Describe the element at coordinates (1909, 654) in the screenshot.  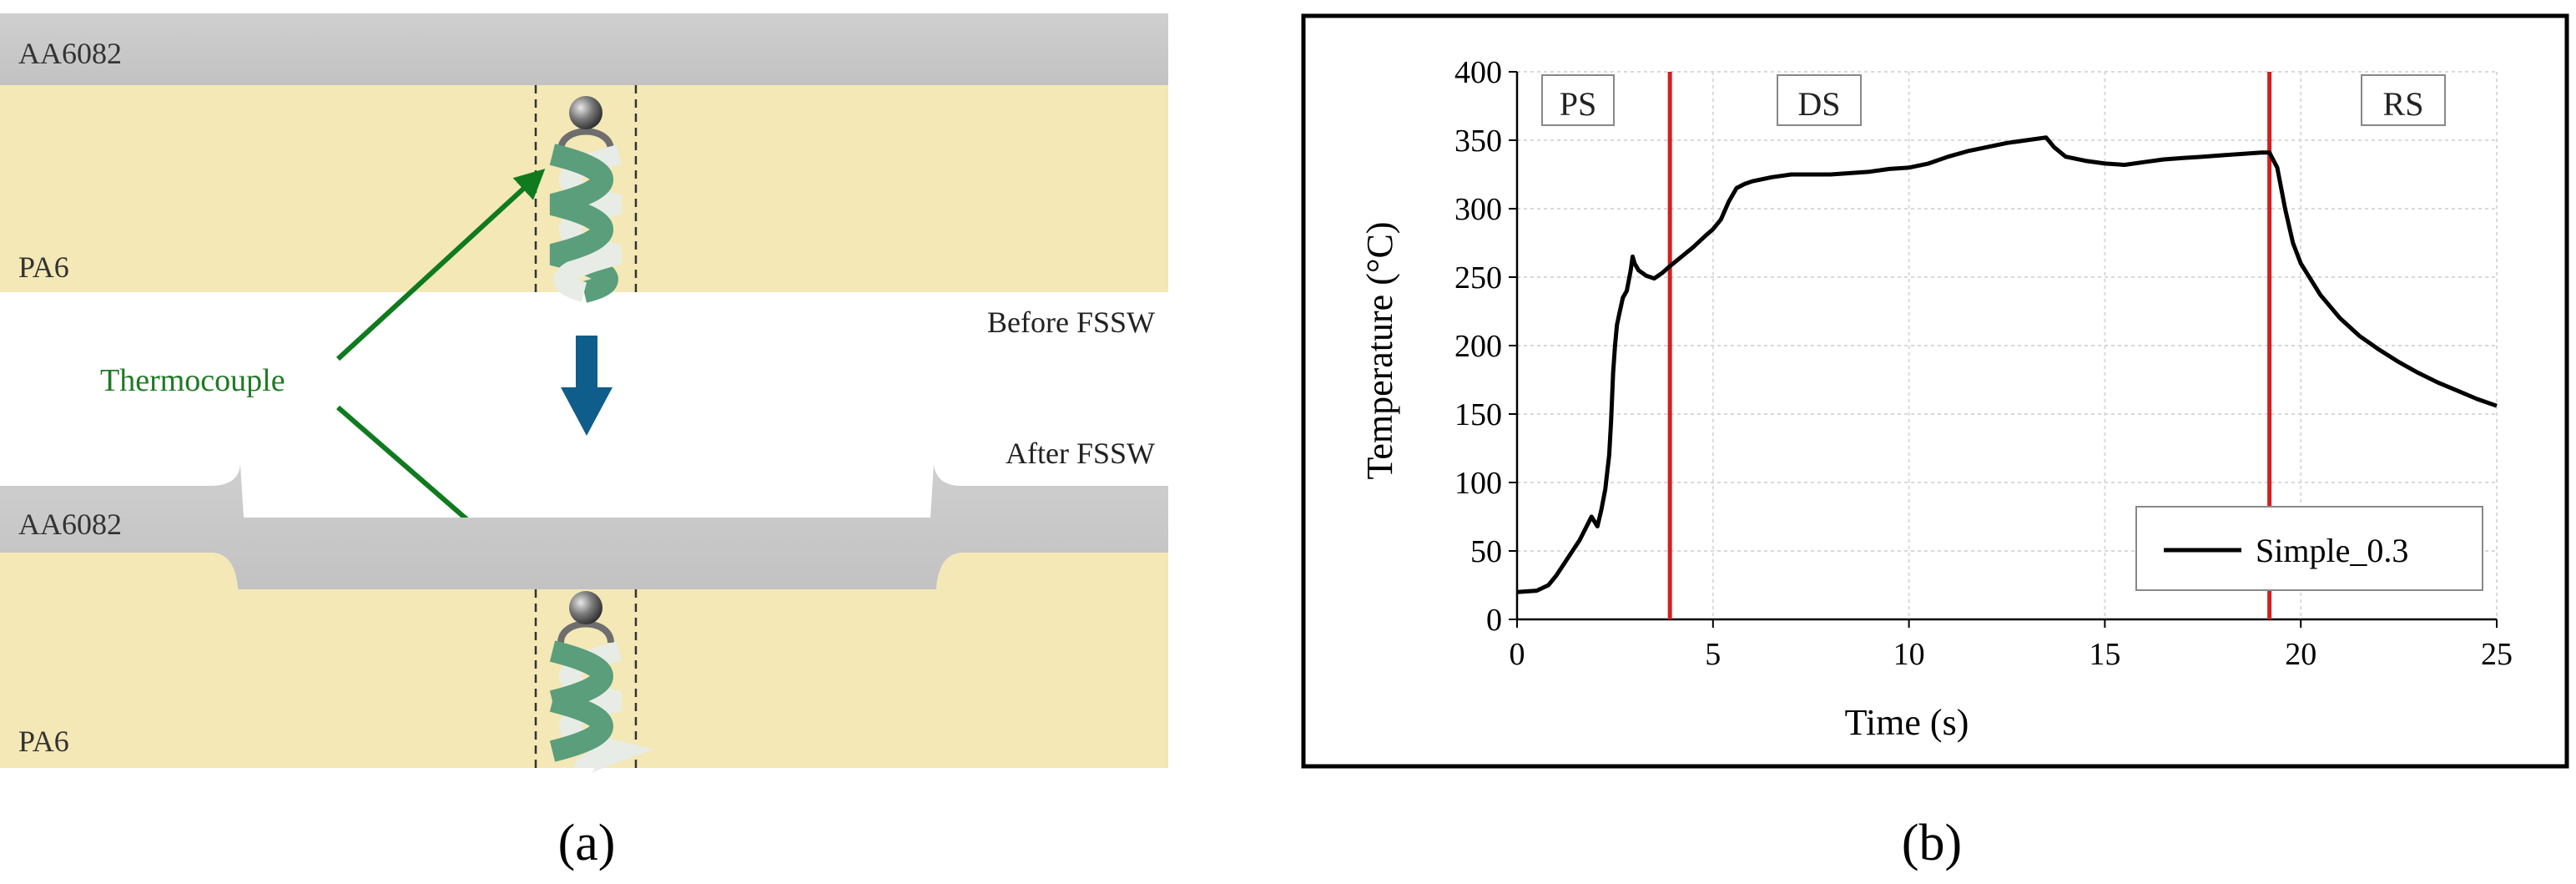
I see `x-tick-label: 10` at that location.